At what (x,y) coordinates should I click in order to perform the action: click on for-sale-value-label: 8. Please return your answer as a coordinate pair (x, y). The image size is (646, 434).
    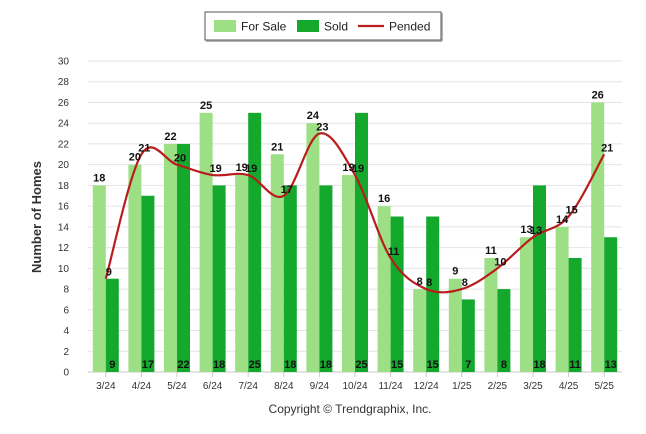
    Looking at the image, I should click on (420, 282).